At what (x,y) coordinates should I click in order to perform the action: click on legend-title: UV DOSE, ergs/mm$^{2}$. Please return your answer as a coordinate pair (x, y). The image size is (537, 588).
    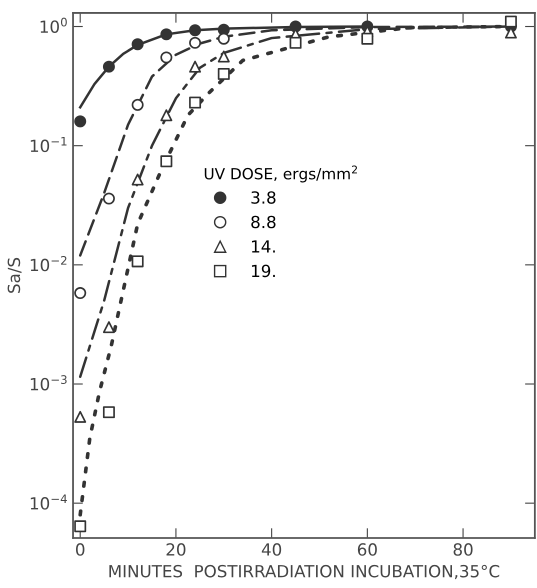
    Looking at the image, I should click on (280, 173).